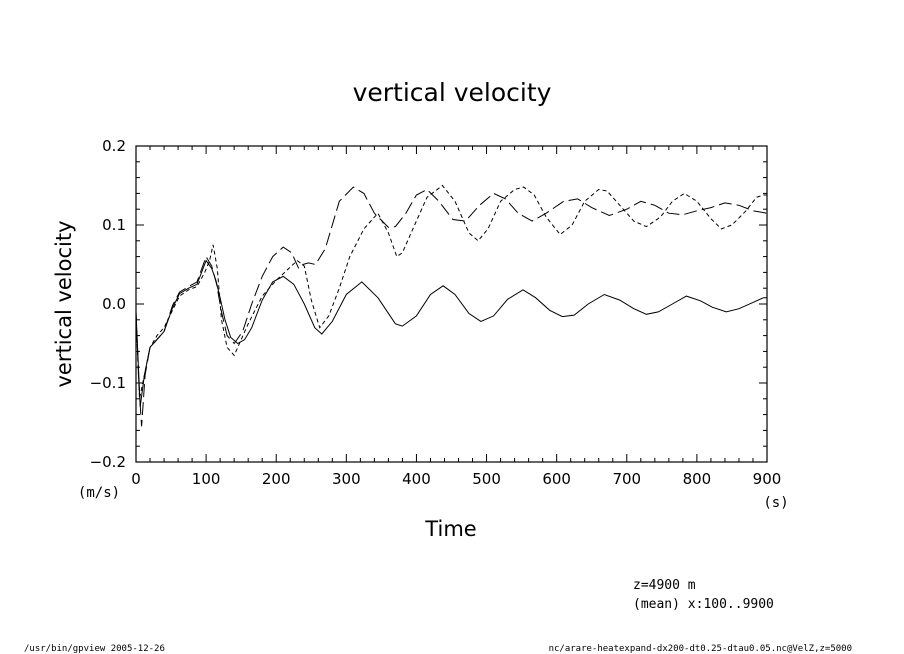 The image size is (904, 654). What do you see at coordinates (450, 529) in the screenshot?
I see `x-axis-title: Time` at bounding box center [450, 529].